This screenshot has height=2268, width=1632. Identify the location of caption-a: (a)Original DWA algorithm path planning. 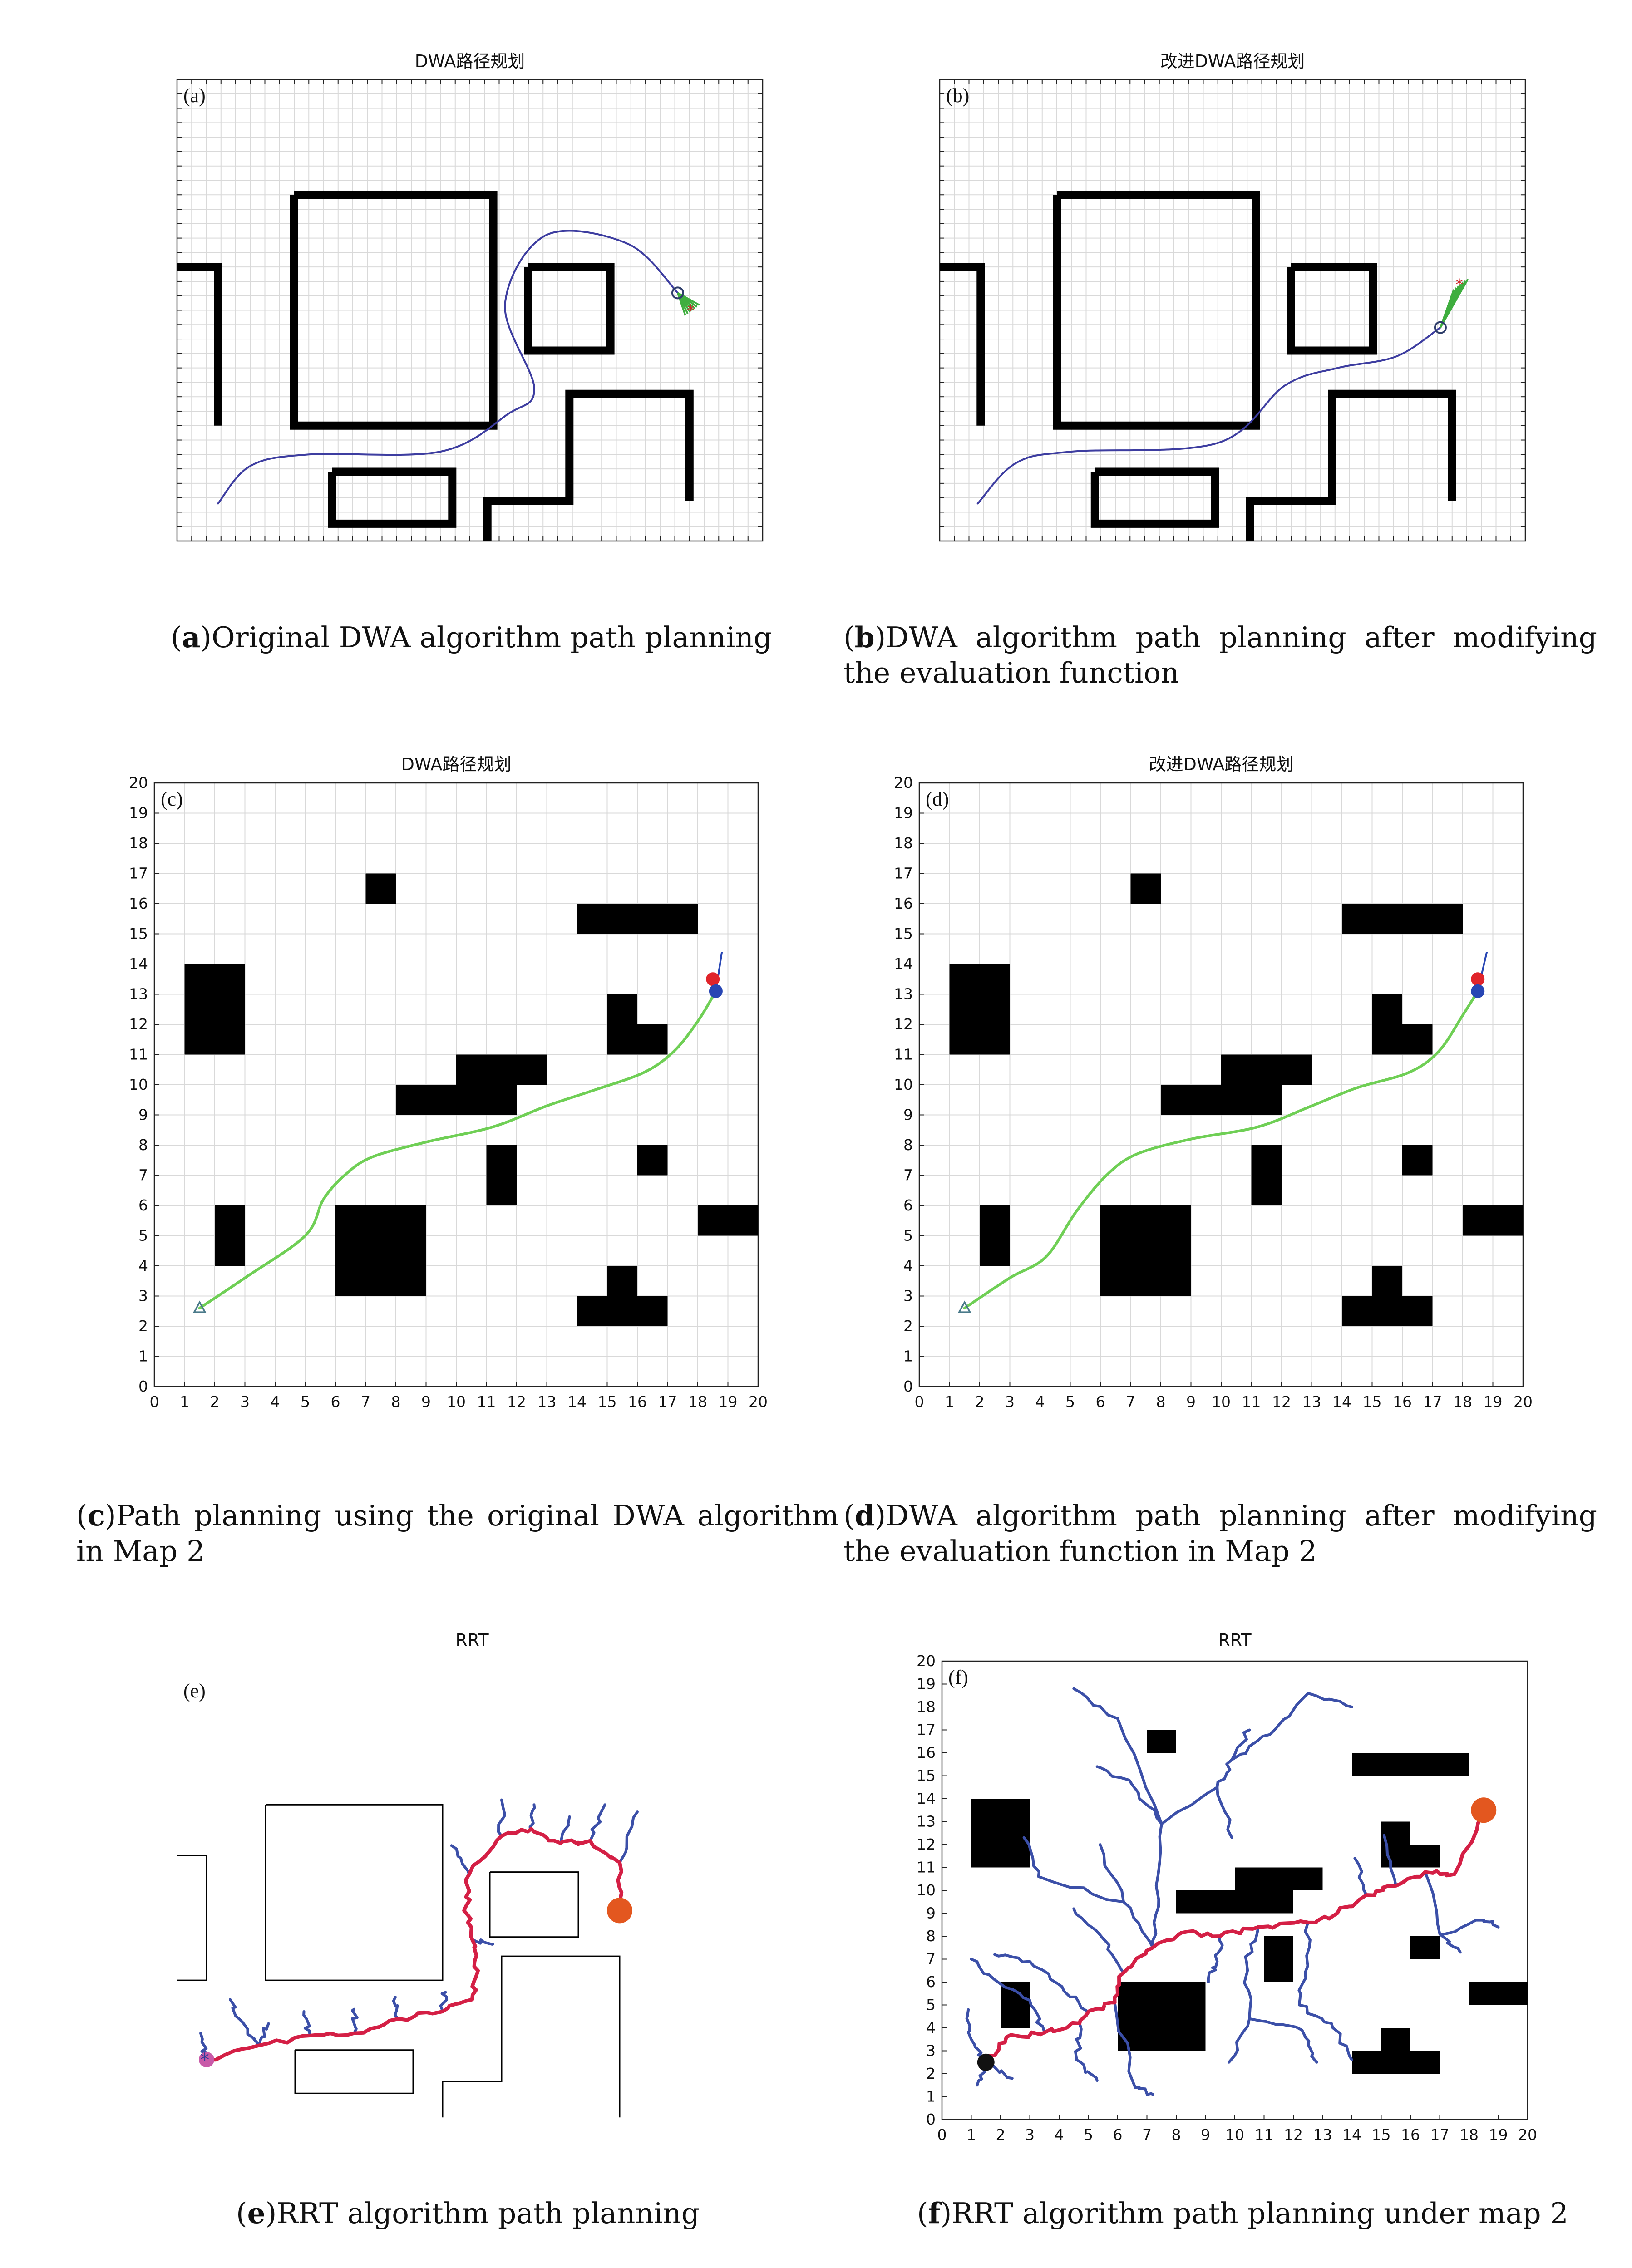
(471, 637).